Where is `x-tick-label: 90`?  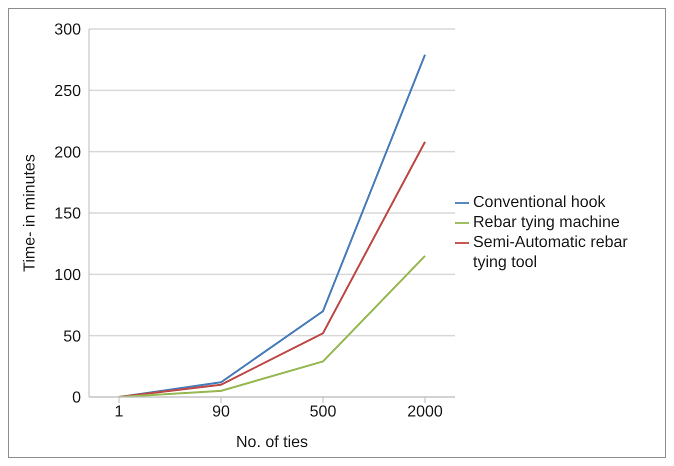 x-tick-label: 90 is located at coordinates (221, 411).